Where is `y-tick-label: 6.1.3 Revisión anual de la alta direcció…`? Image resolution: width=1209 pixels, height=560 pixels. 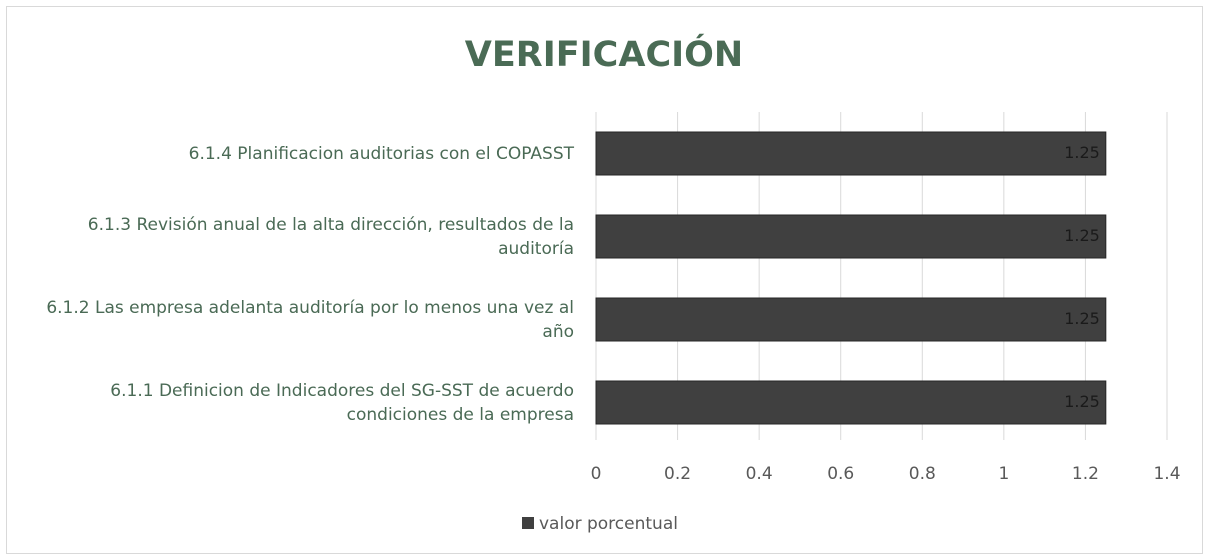
y-tick-label: 6.1.3 Revisión anual de la alta direcció… is located at coordinates (330, 236).